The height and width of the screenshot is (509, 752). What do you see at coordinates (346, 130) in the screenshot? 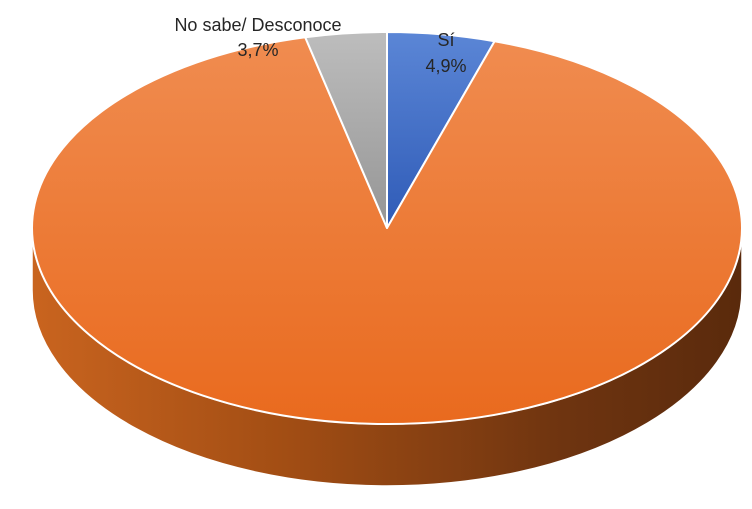
I see `pie-slice-no-sabe-desconoce` at bounding box center [346, 130].